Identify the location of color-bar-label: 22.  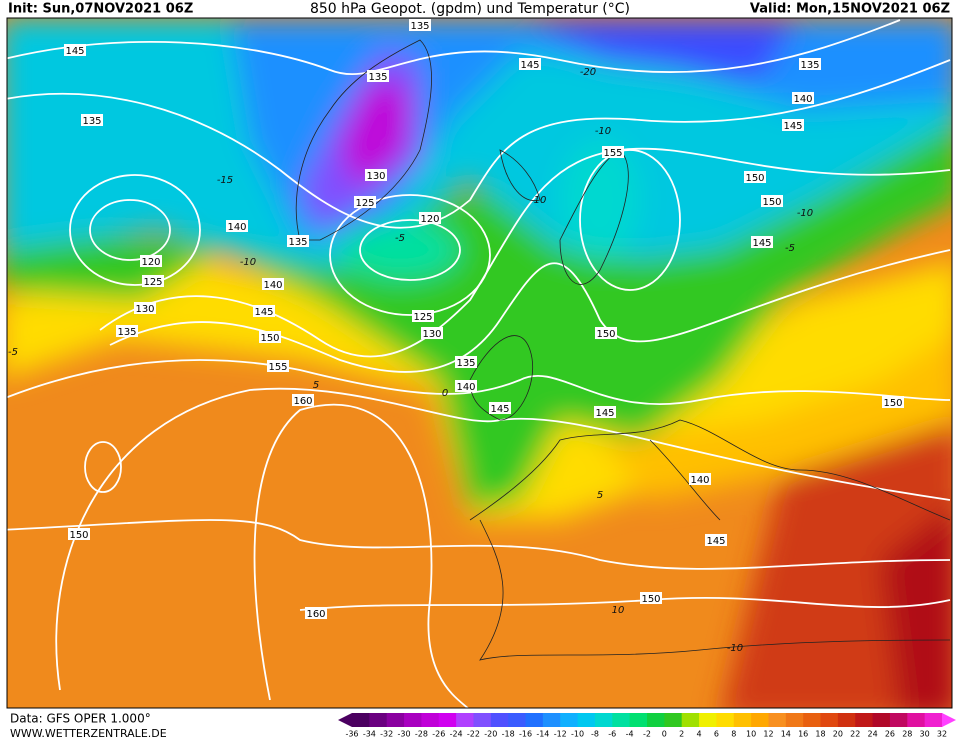
(855, 734).